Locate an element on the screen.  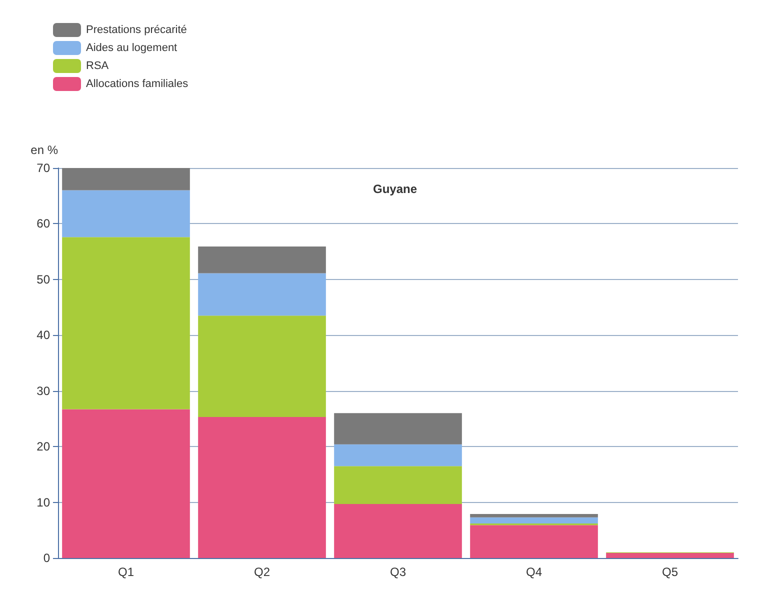
y-tick-label: 30 is located at coordinates (43, 391).